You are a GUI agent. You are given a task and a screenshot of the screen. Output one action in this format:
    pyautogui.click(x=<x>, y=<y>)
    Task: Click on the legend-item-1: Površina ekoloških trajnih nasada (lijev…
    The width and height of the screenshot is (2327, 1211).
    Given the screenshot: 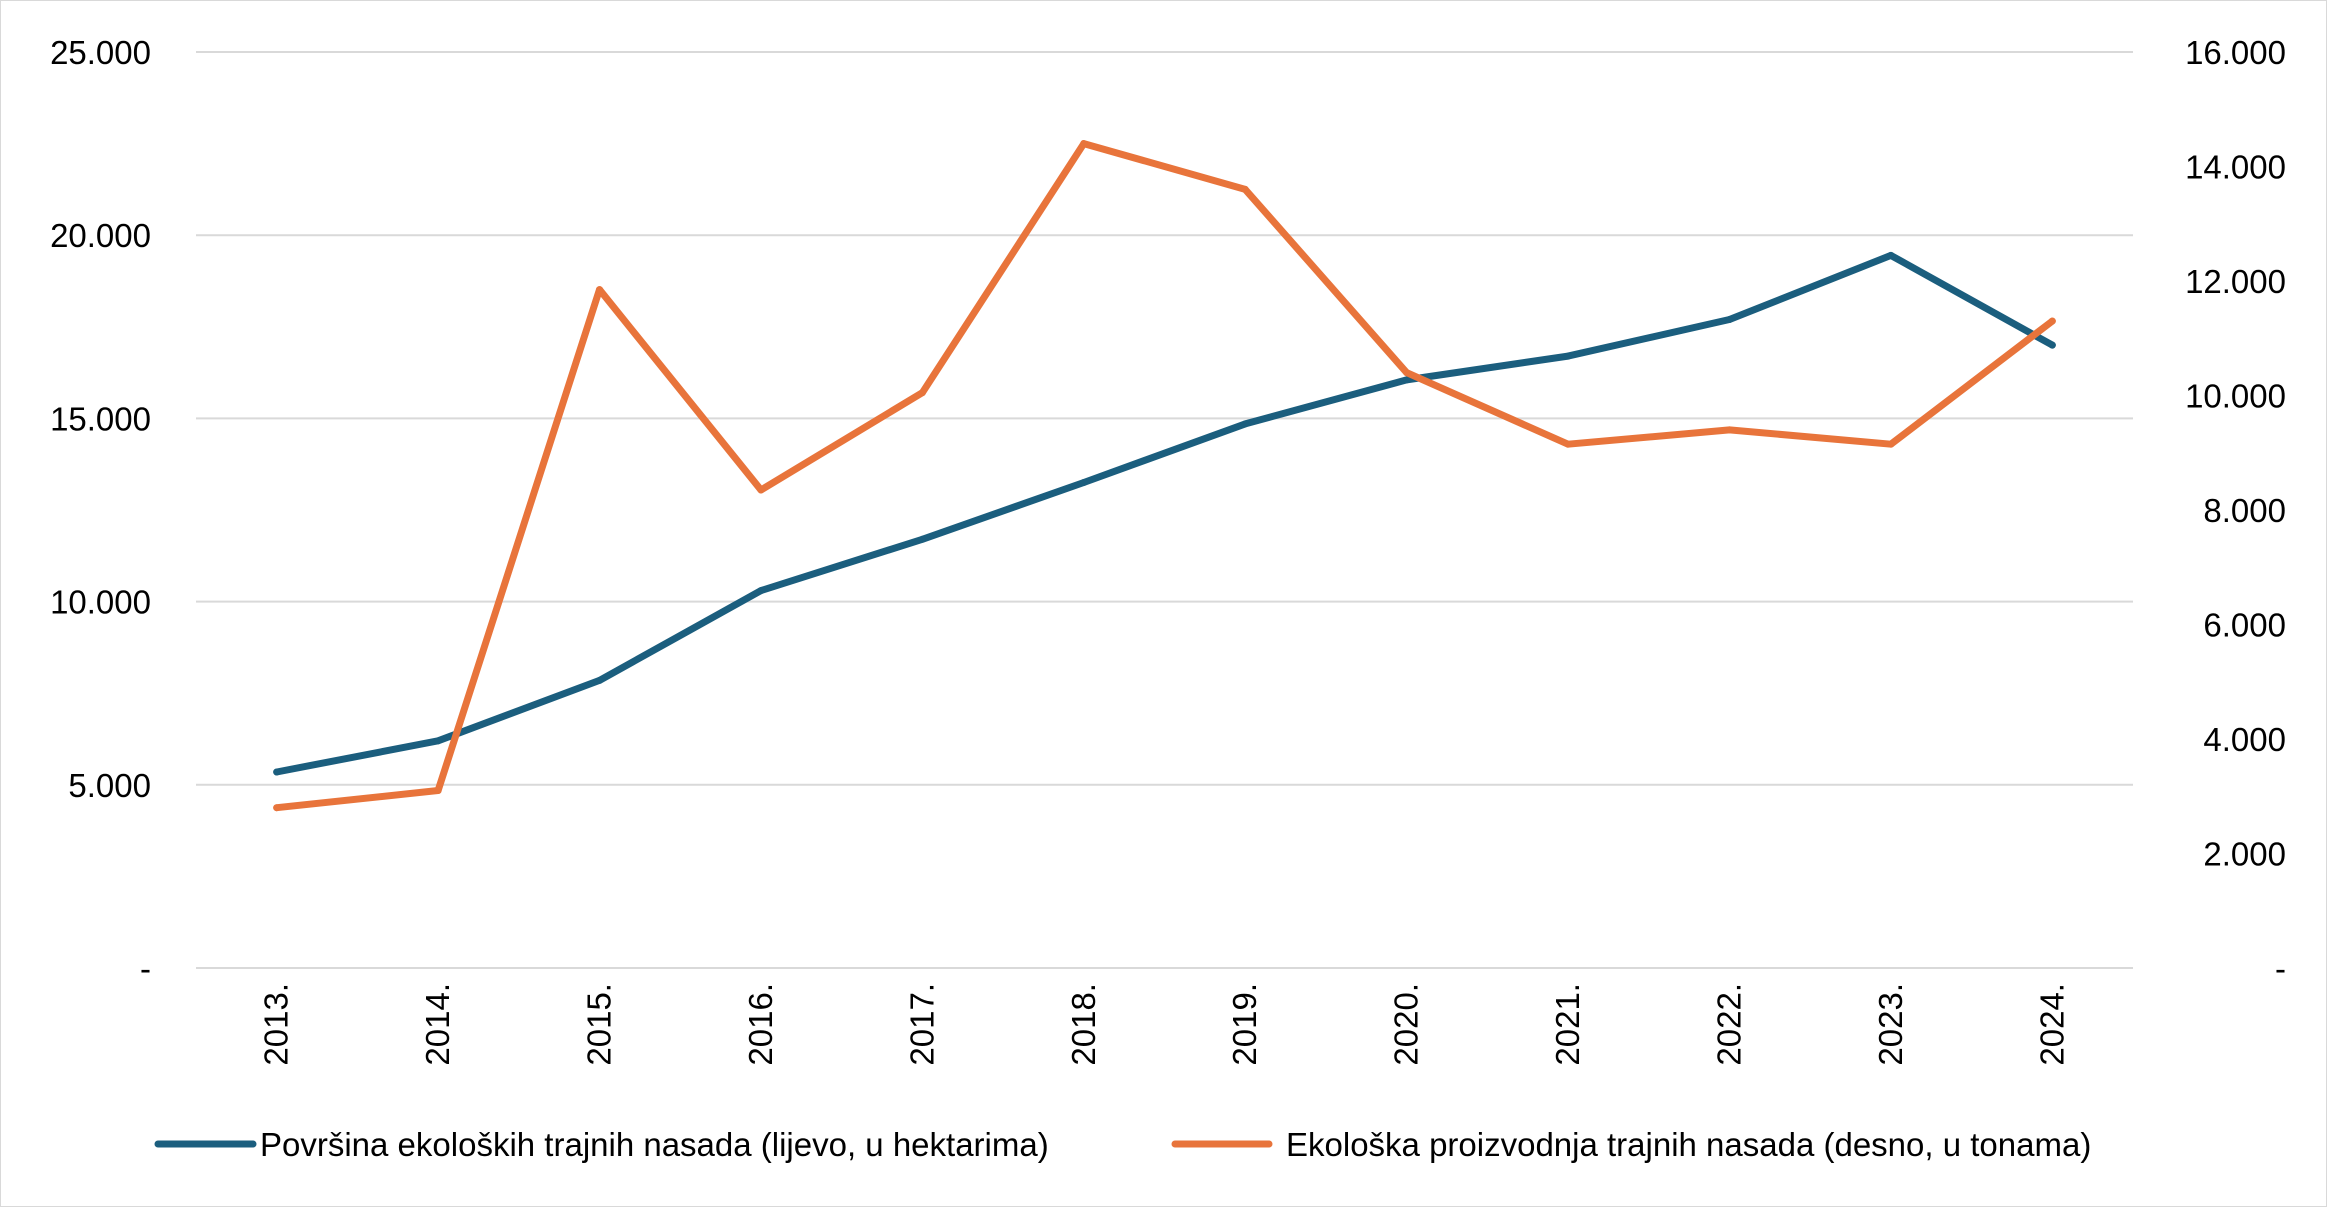 What is the action you would take?
    pyautogui.click(x=601, y=1144)
    